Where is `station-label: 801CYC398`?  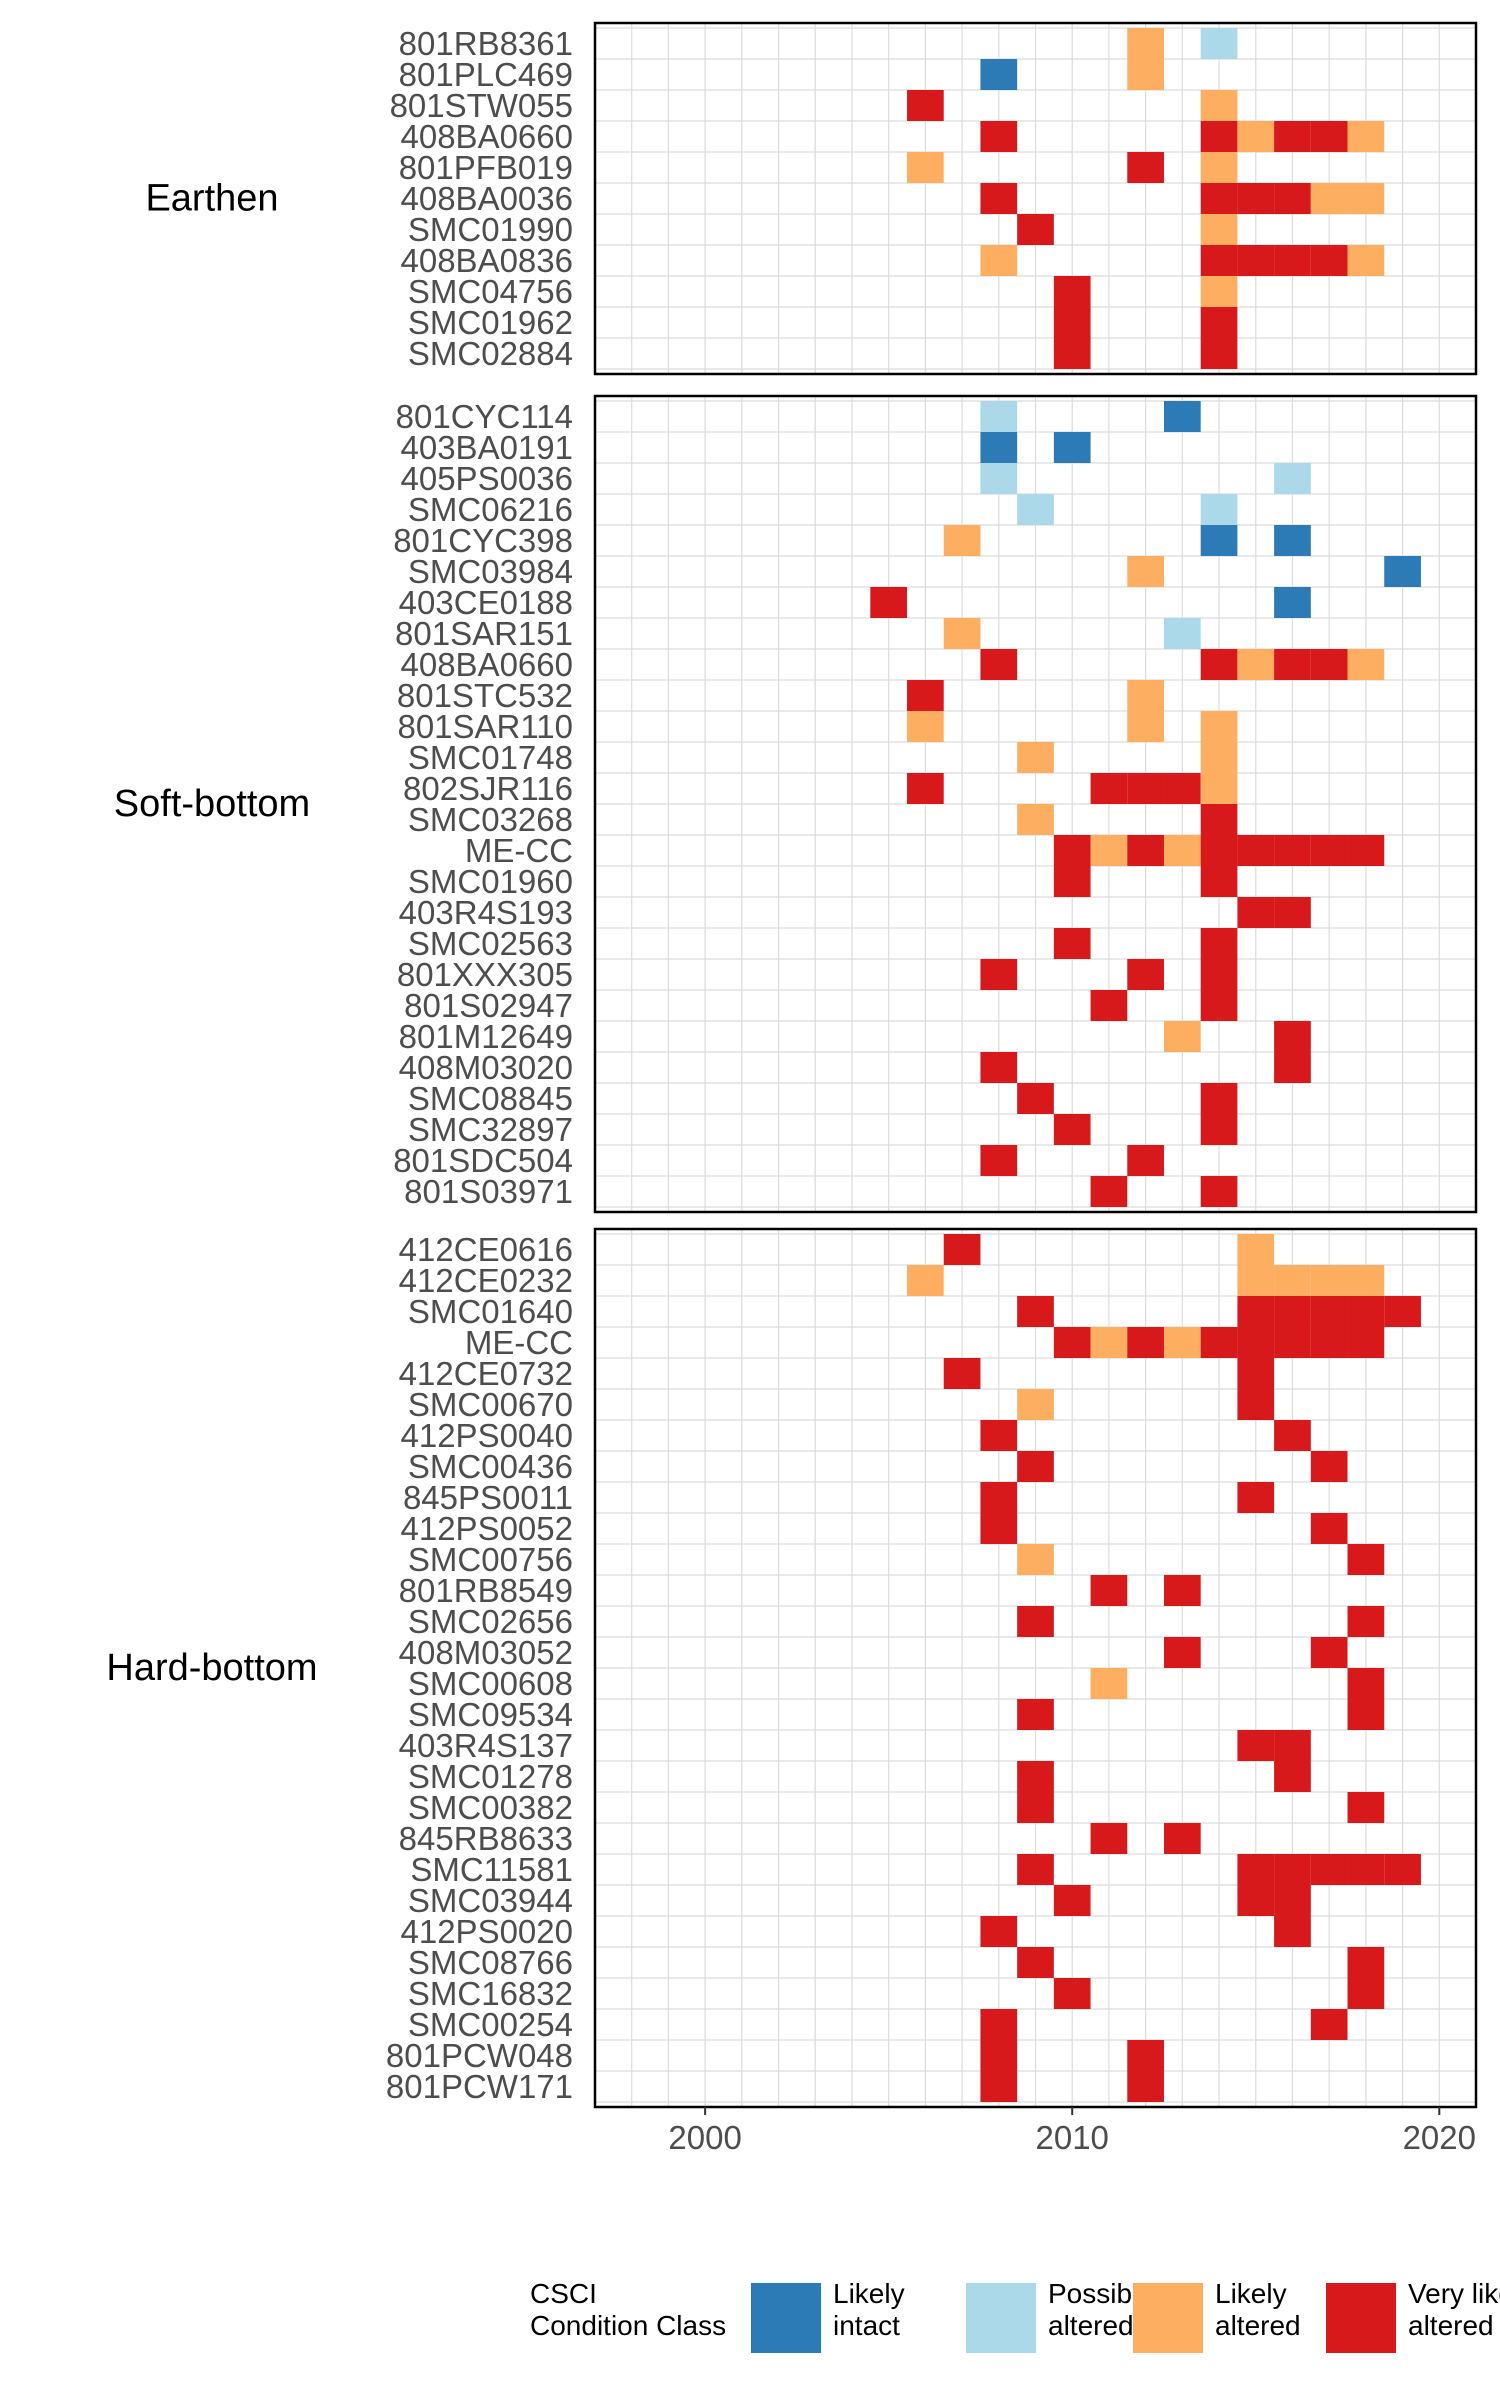 station-label: 801CYC398 is located at coordinates (483, 540).